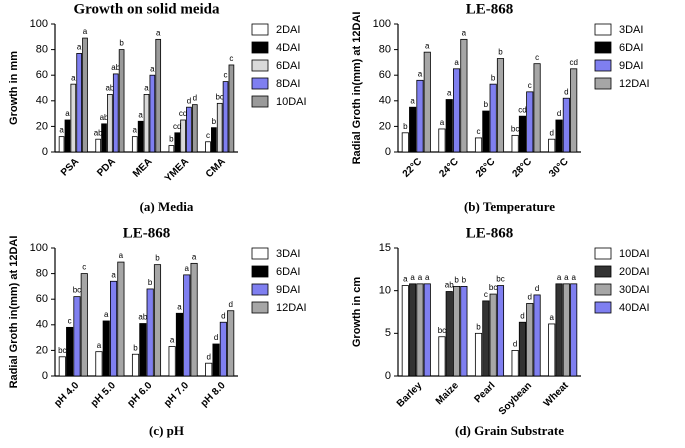 This screenshot has height=448, width=685. I want to click on caption: (d) Grain Substrate, so click(509, 430).